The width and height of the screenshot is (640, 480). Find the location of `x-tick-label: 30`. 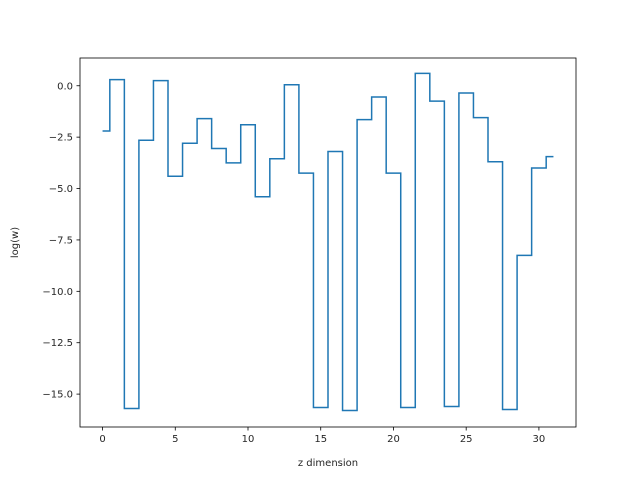

x-tick-label: 30 is located at coordinates (539, 439).